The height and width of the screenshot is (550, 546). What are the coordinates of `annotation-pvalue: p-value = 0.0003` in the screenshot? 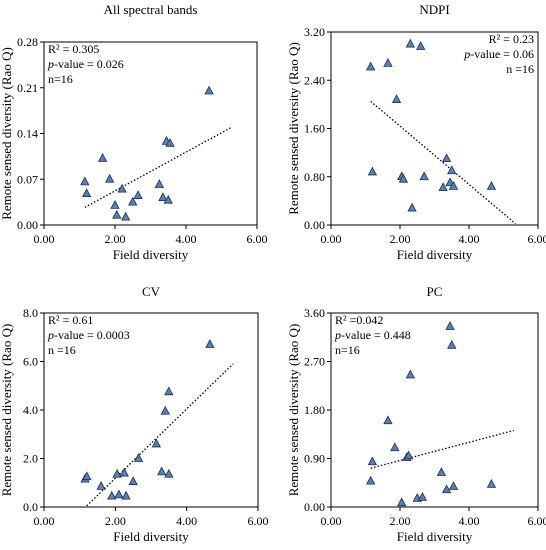 It's located at (88, 335).